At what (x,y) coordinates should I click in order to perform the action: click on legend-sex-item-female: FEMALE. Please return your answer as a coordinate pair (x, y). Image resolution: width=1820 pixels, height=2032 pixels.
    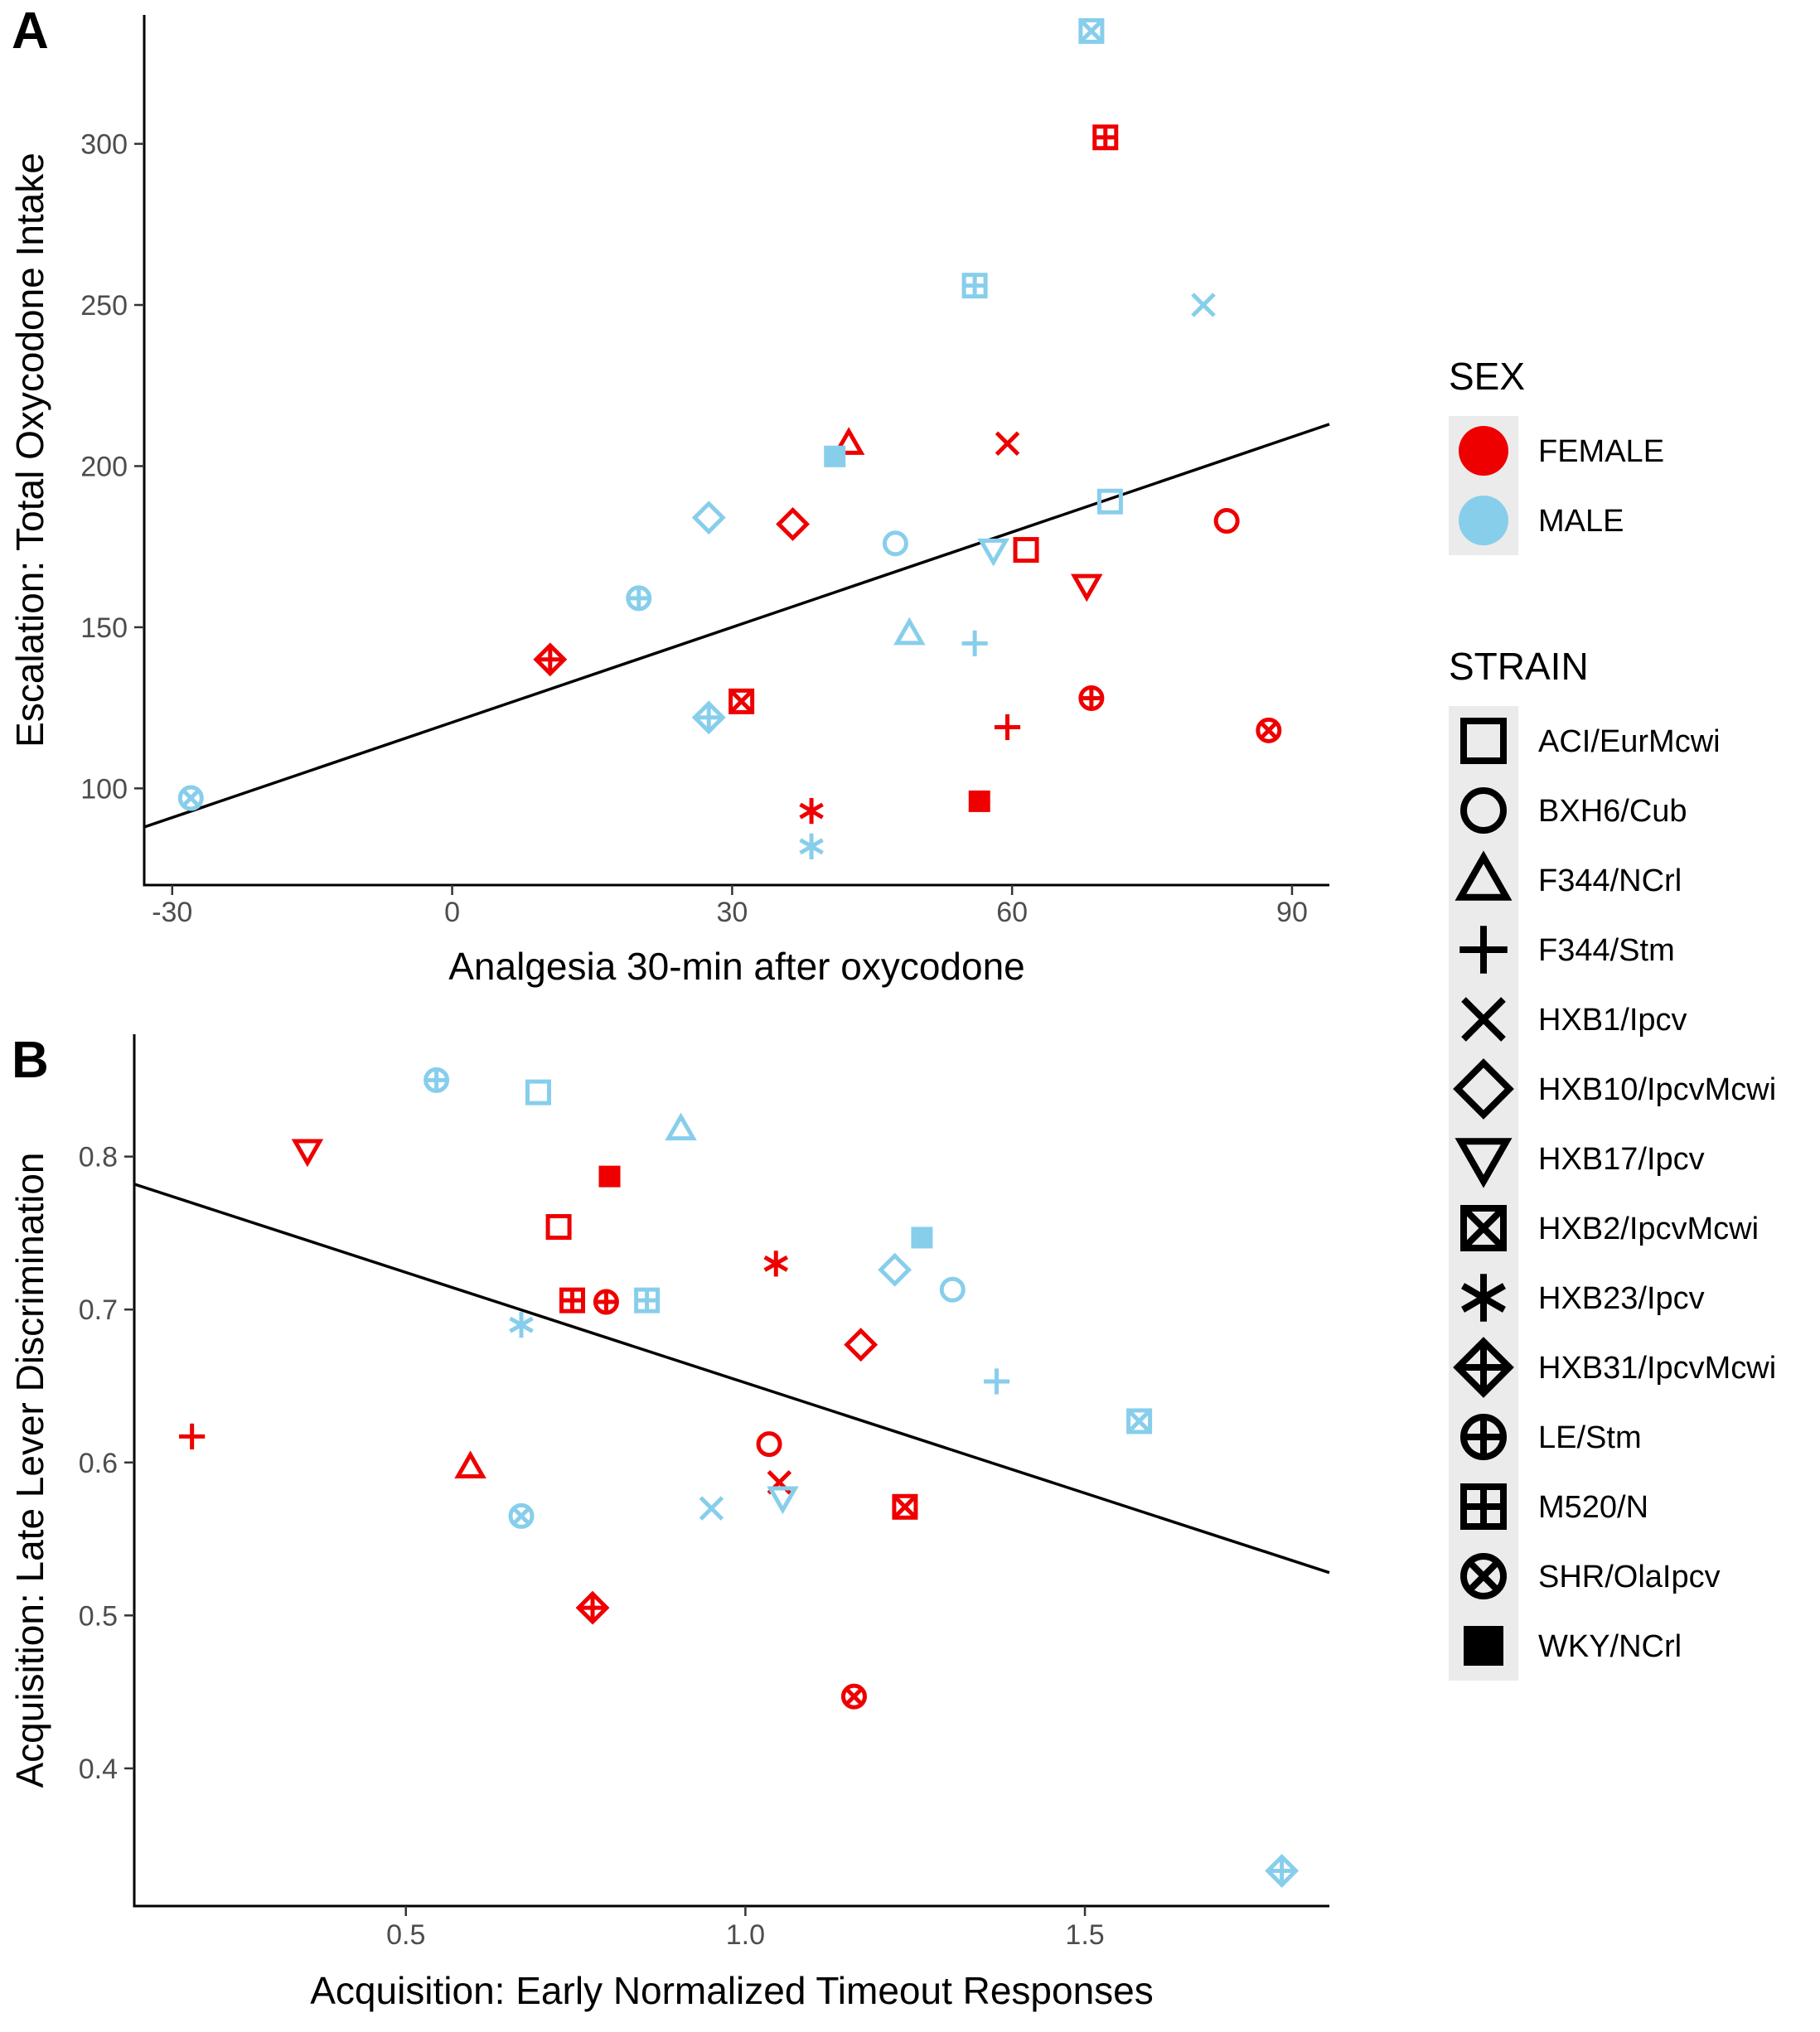
    Looking at the image, I should click on (1561, 451).